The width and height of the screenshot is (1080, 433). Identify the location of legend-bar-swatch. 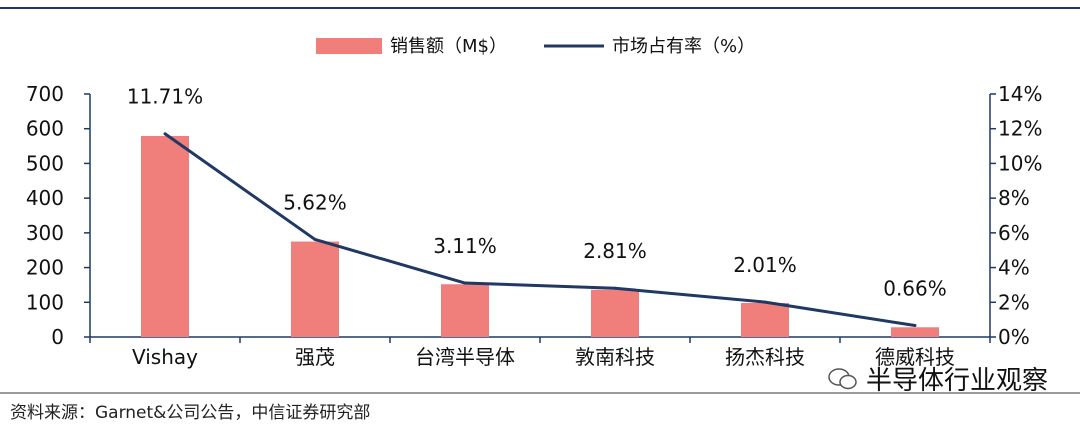
(349, 46).